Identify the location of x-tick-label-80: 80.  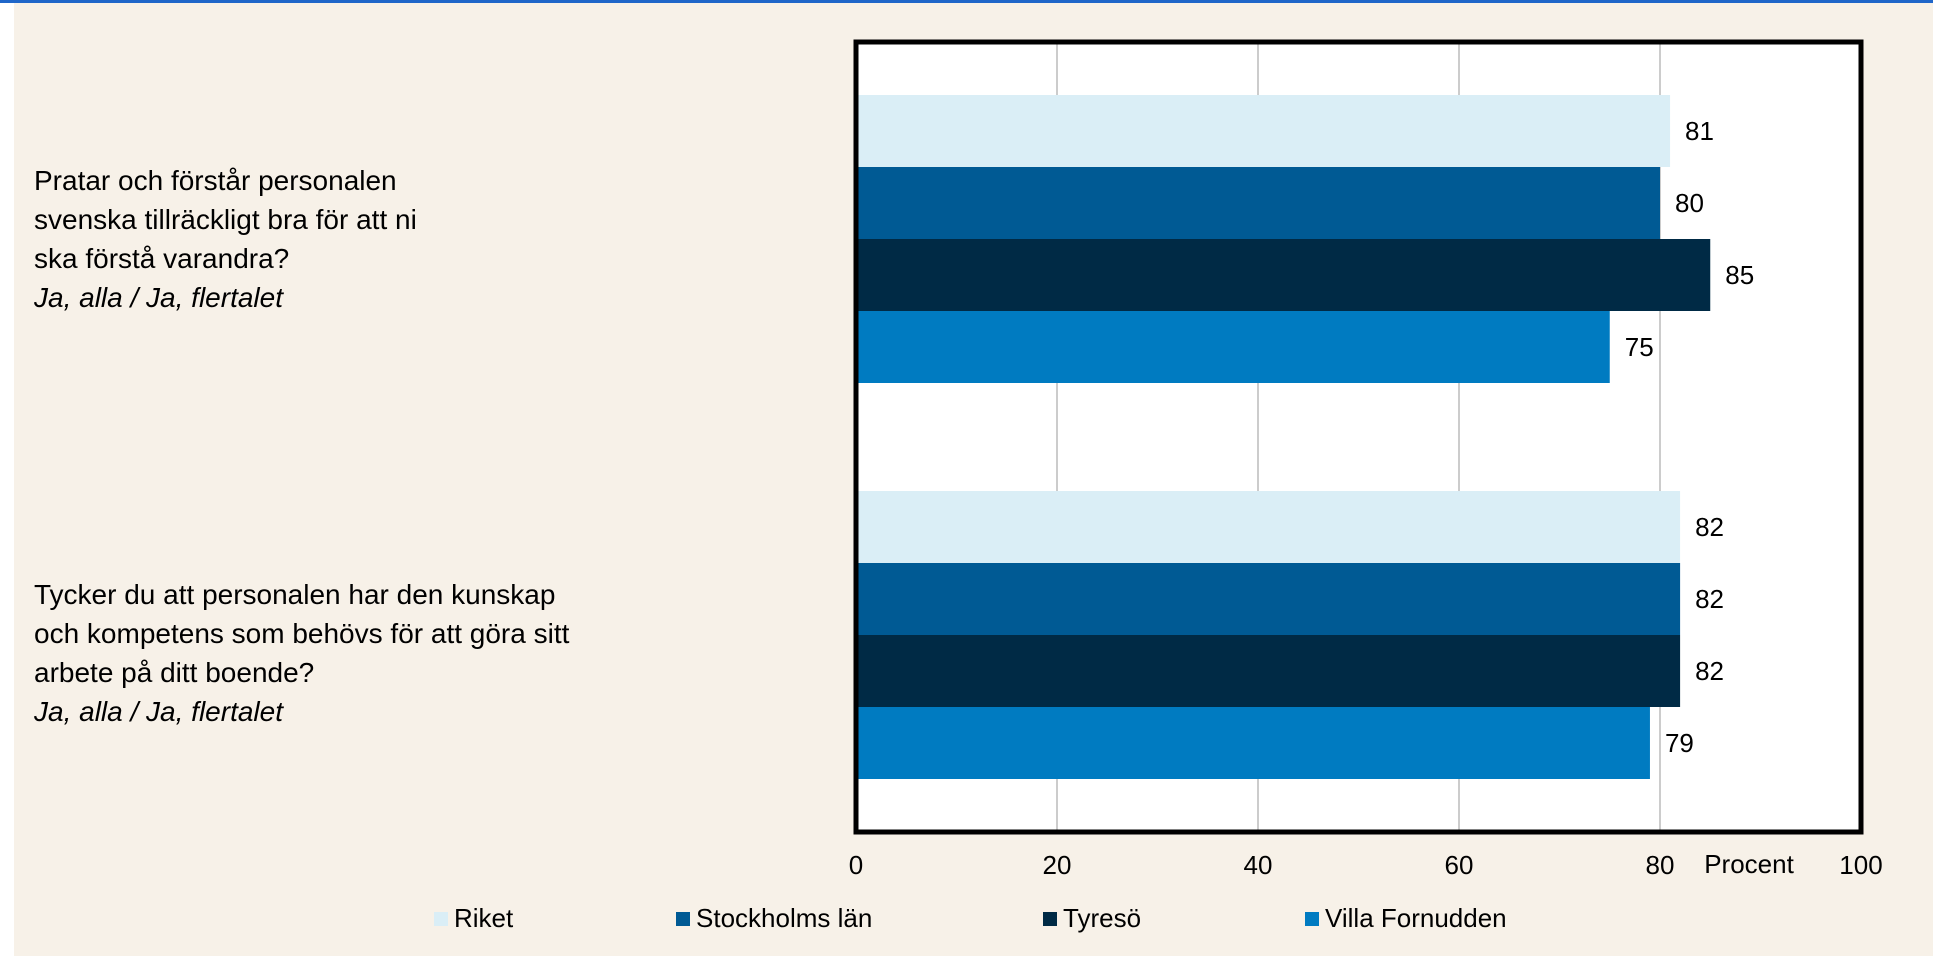
(1660, 865).